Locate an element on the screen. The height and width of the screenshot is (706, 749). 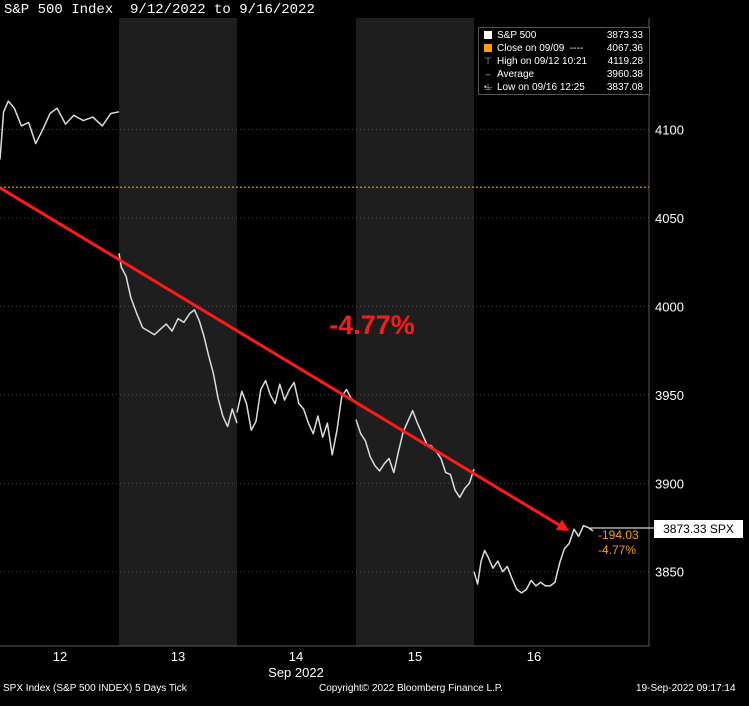
legend-item-average: ‒•‒ Average 3960.38 is located at coordinates (565, 80).